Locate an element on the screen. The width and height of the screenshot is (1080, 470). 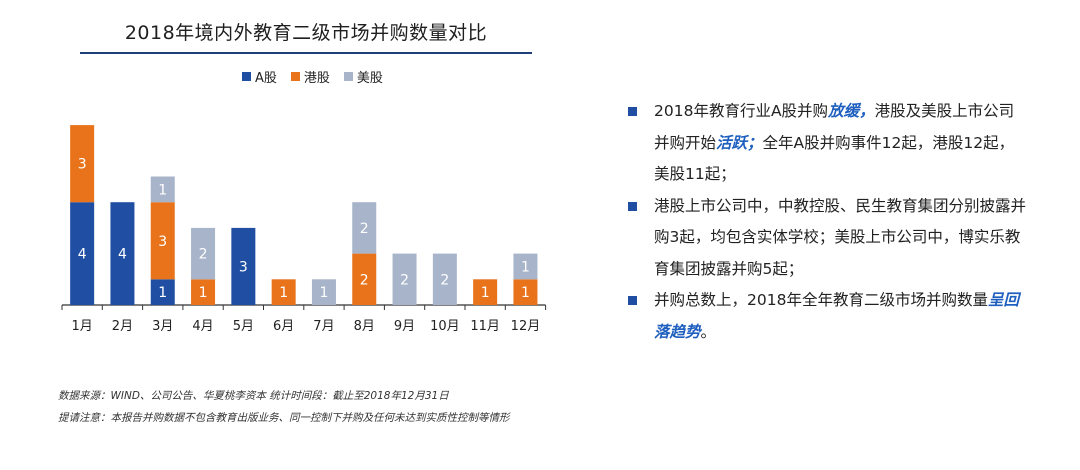
x-tick-label: 10月 is located at coordinates (445, 326).